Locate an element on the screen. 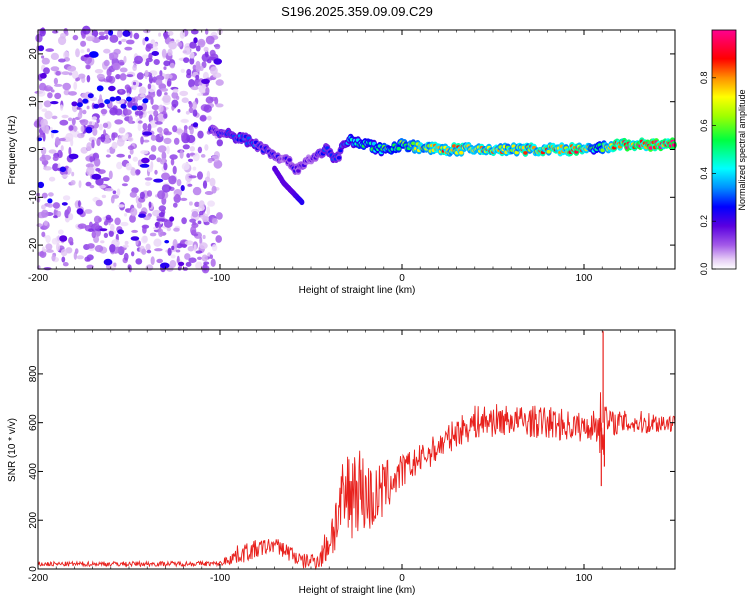 The image size is (750, 600). snr-y-axis-label: SNR (10 * v/v) is located at coordinates (12, 450).